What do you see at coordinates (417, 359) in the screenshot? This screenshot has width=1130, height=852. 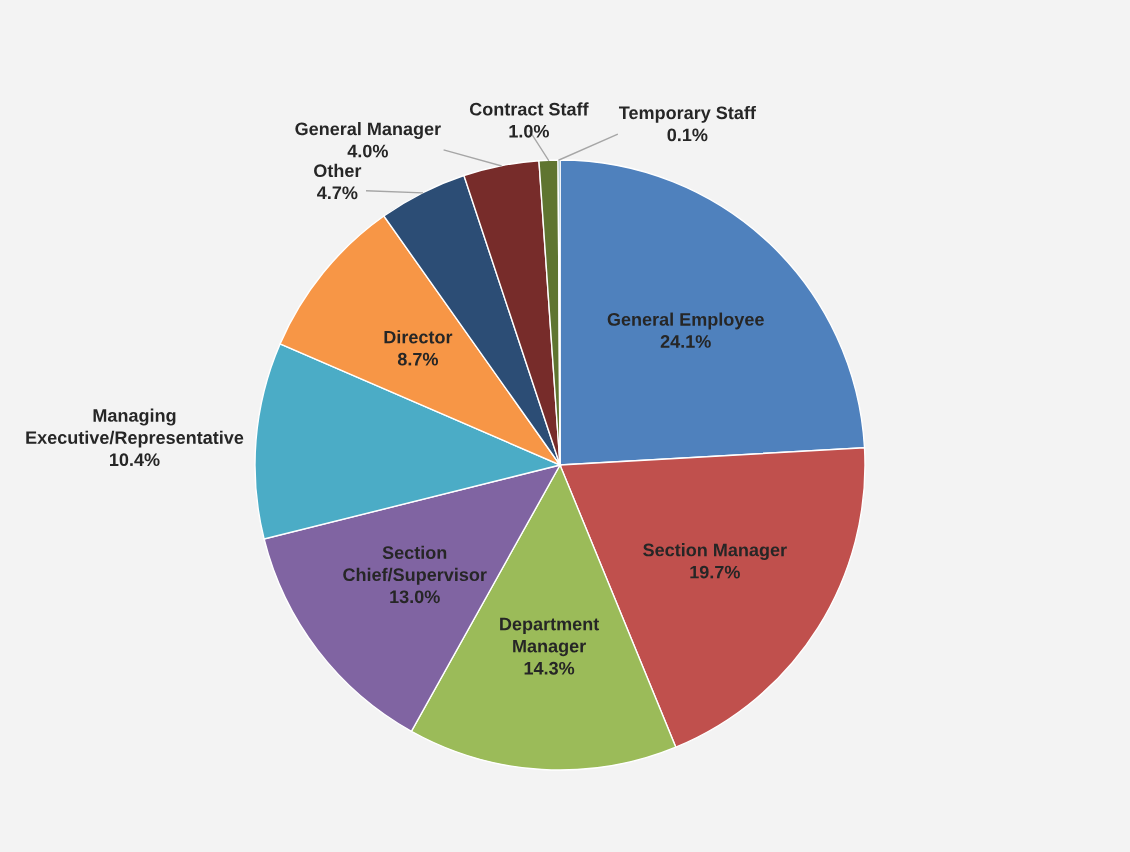 I see `data-label: 8.7%` at bounding box center [417, 359].